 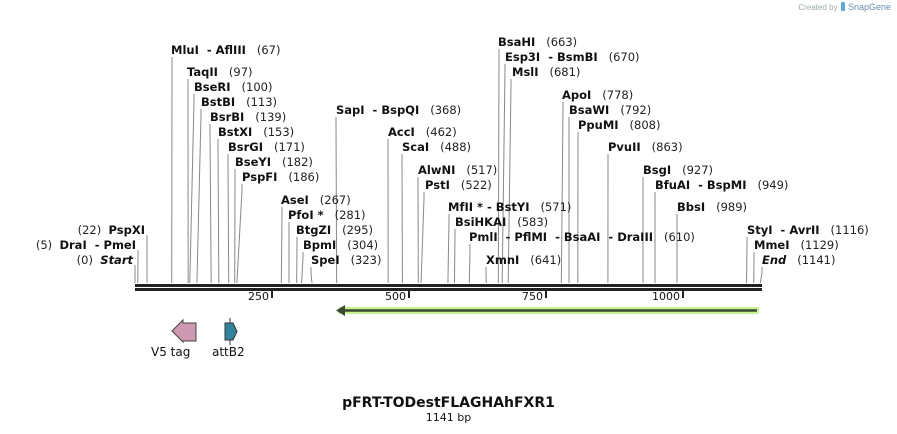 What do you see at coordinates (701, 185) in the screenshot?
I see `site-name: BfuAI - BspMI` at bounding box center [701, 185].